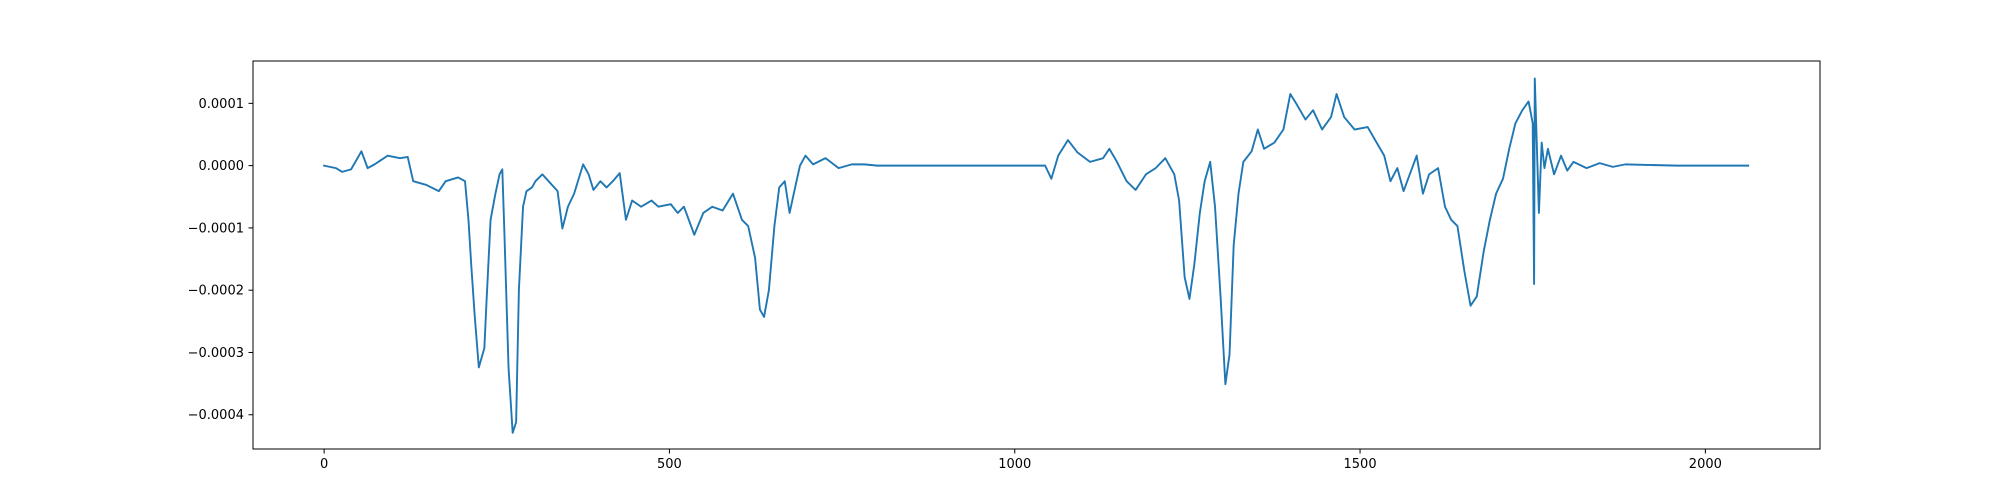  I want to click on x-tick-label: 0, so click(324, 464).